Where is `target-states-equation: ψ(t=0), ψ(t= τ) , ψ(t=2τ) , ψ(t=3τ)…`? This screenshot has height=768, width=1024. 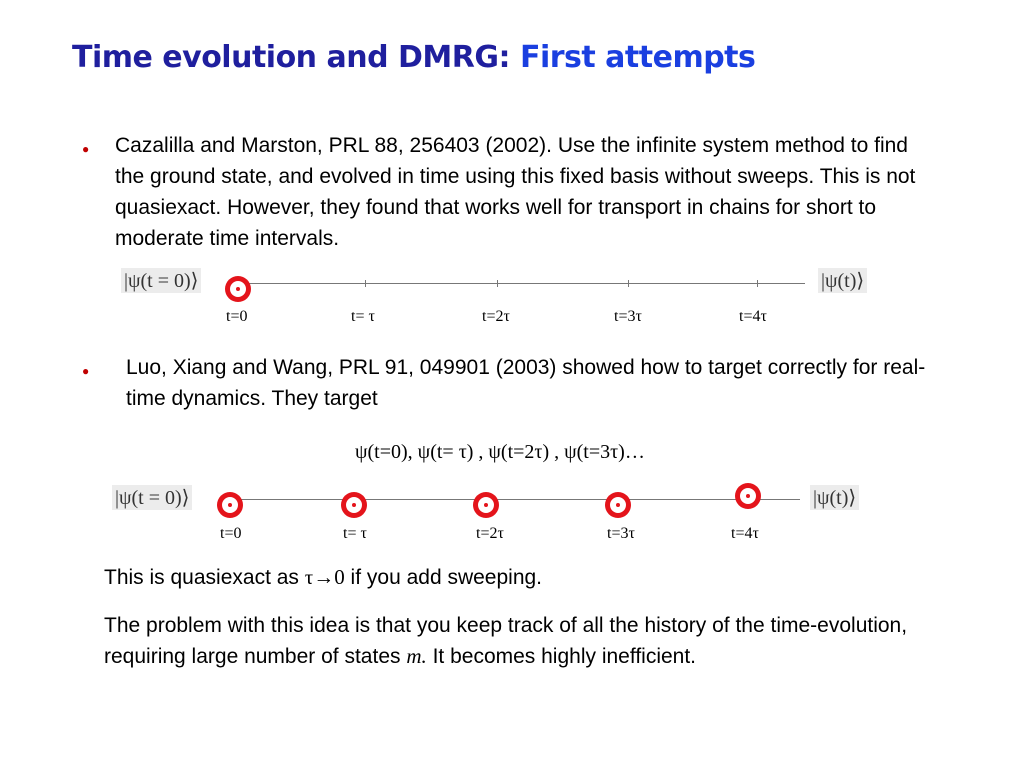 target-states-equation: ψ(t=0), ψ(t= τ) , ψ(t=2τ) , ψ(t=3τ)… is located at coordinates (500, 452).